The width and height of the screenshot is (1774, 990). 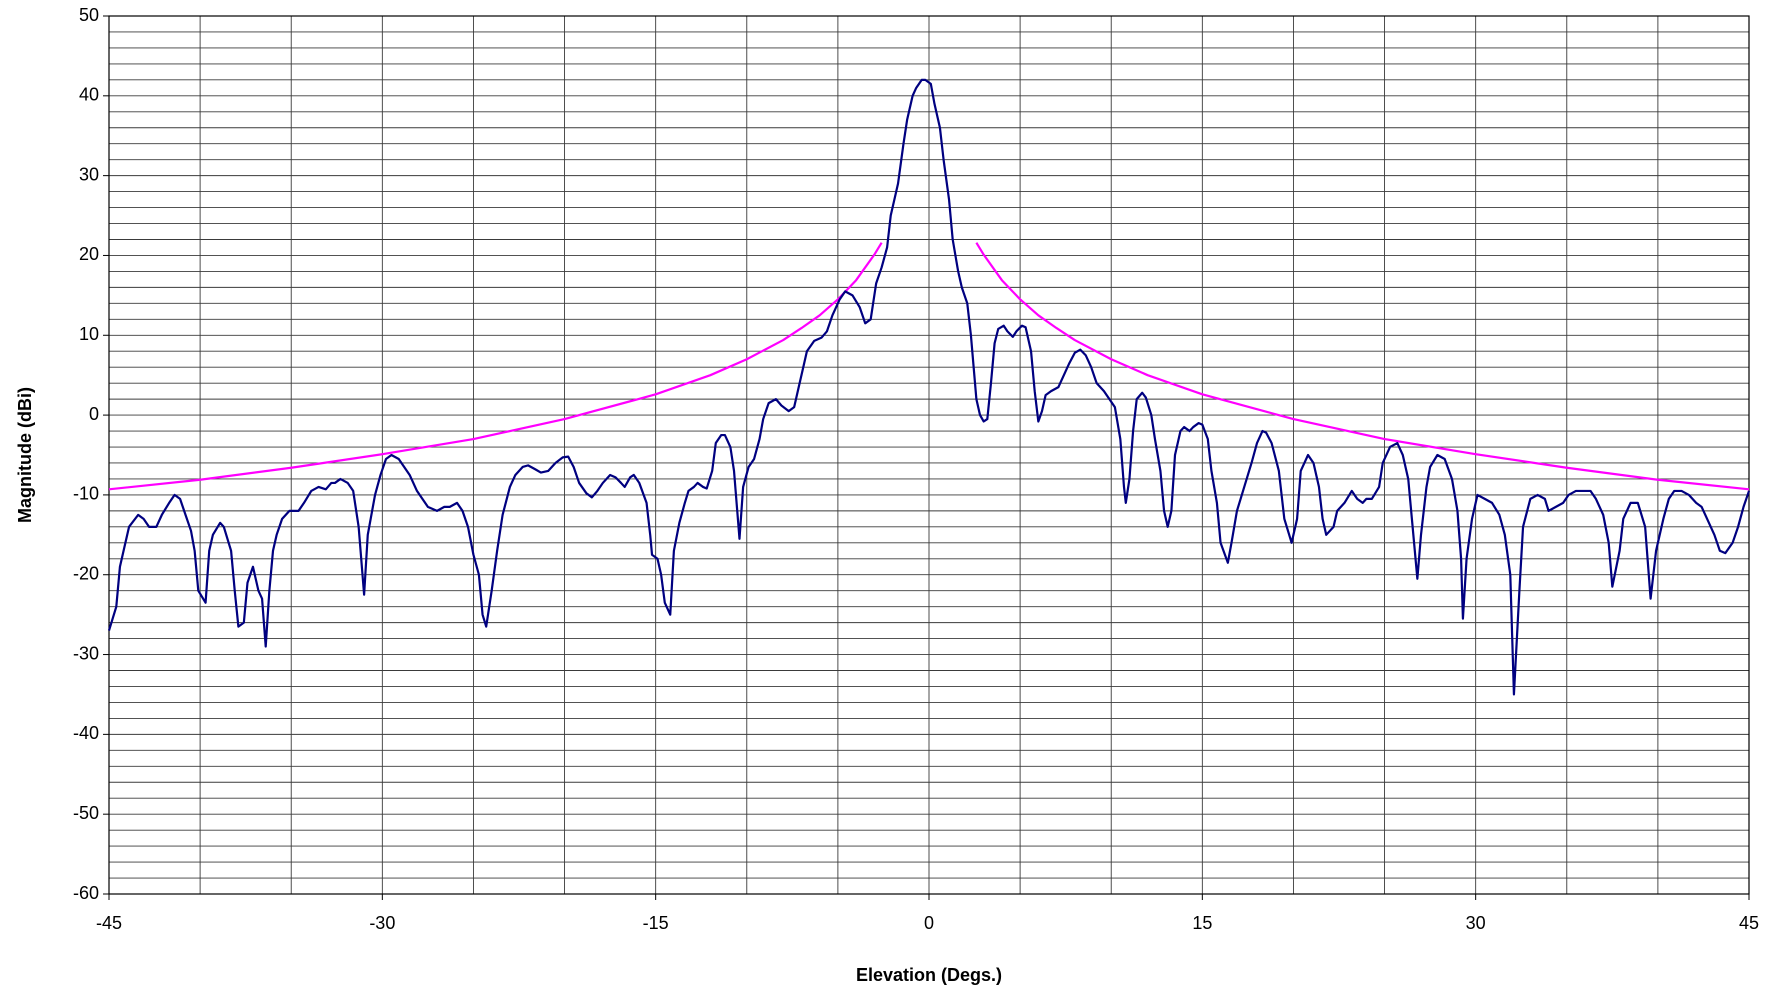 What do you see at coordinates (94, 414) in the screenshot?
I see `y-tick-label: 0` at bounding box center [94, 414].